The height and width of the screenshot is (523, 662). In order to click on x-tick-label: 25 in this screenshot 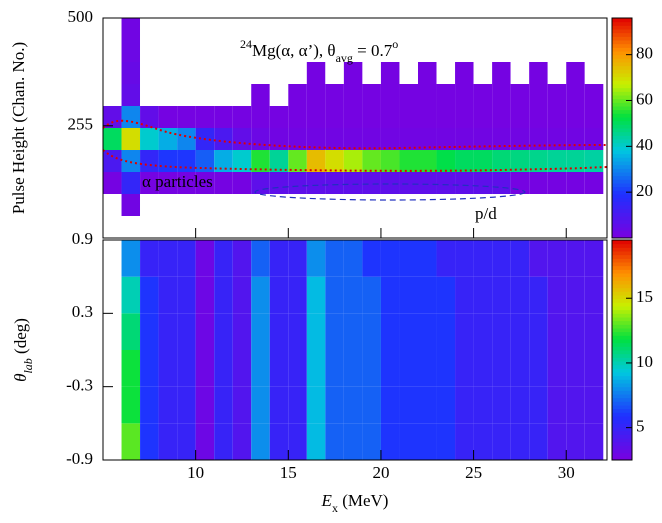, I will do `click(473, 472)`.